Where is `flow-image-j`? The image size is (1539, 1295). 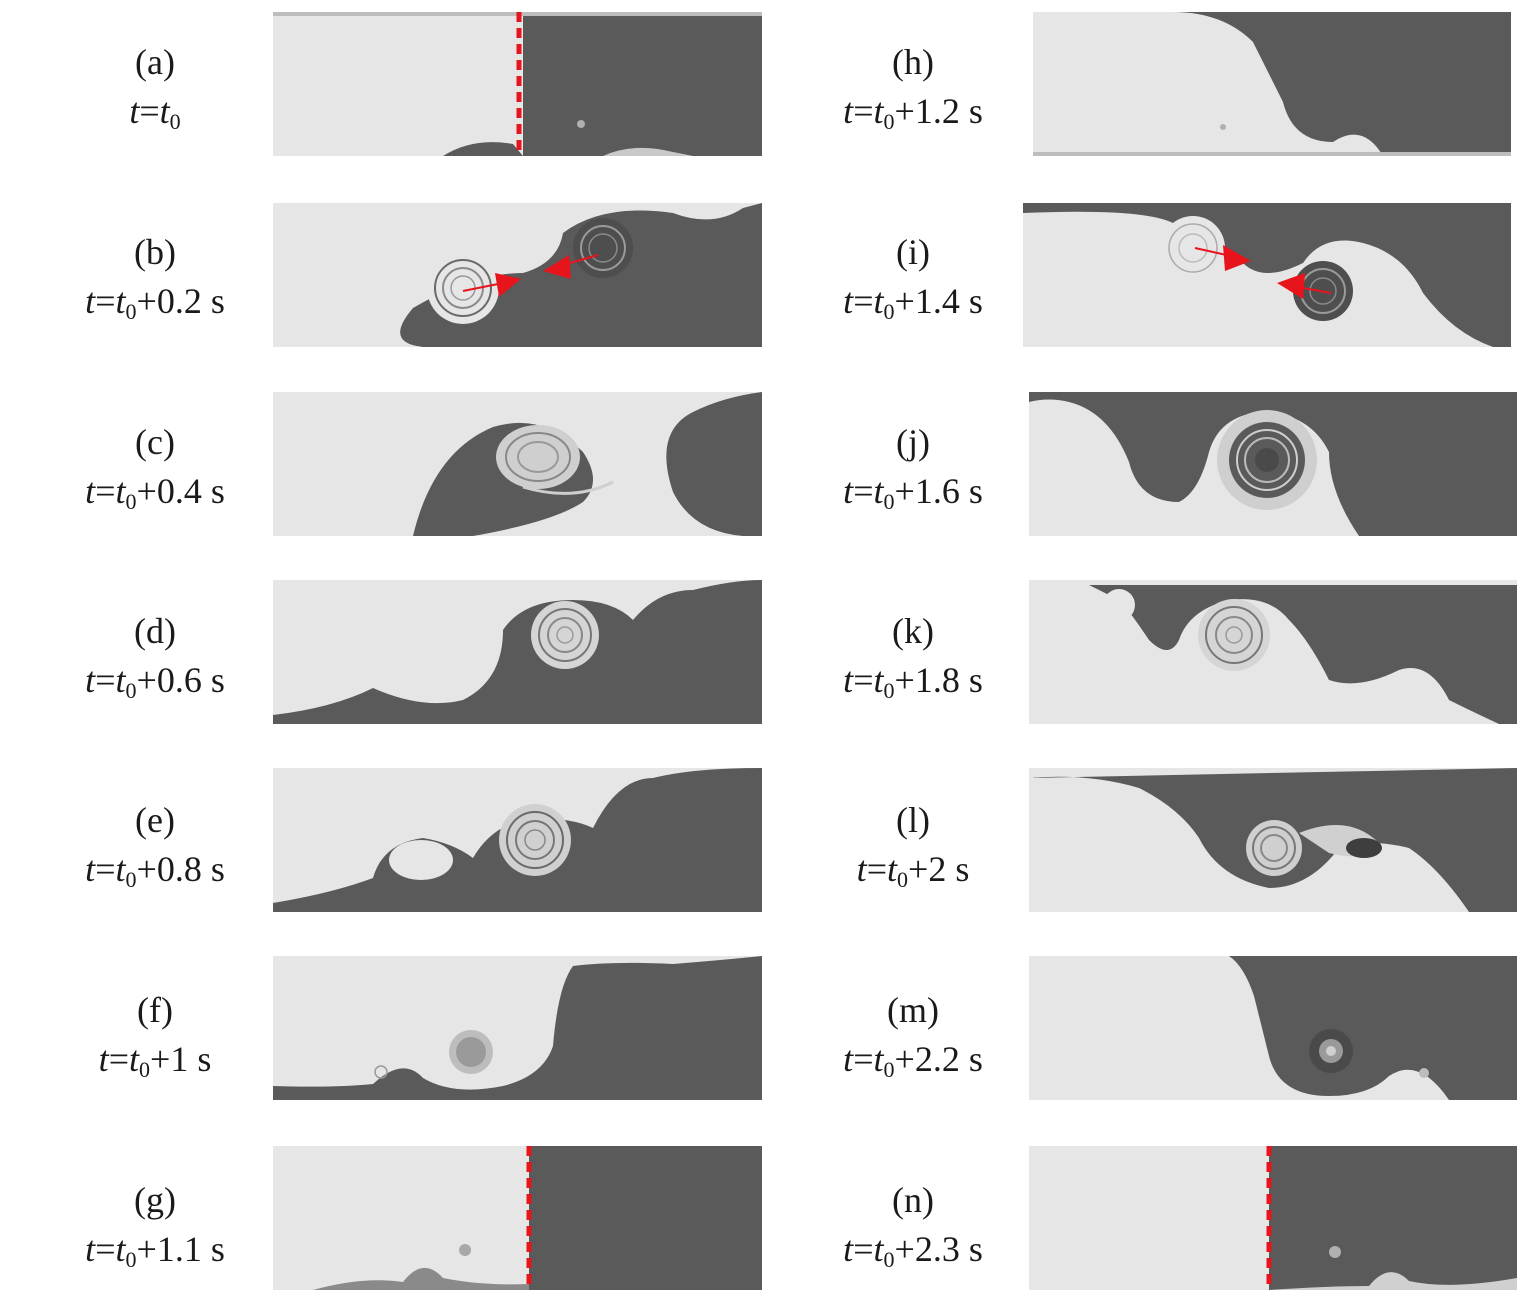 flow-image-j is located at coordinates (1273, 464).